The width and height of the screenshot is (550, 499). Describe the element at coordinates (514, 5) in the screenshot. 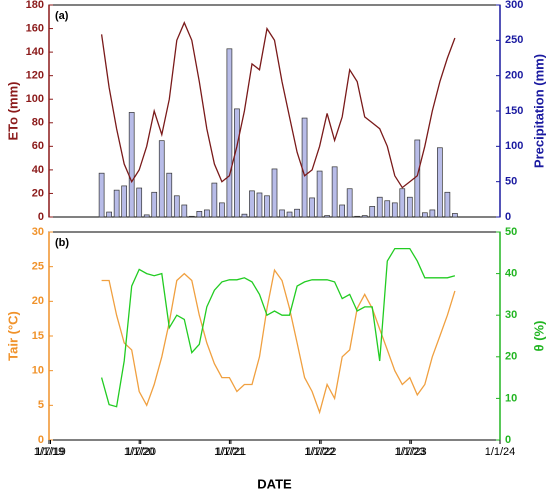

I see `y2-tick-label: 300` at that location.